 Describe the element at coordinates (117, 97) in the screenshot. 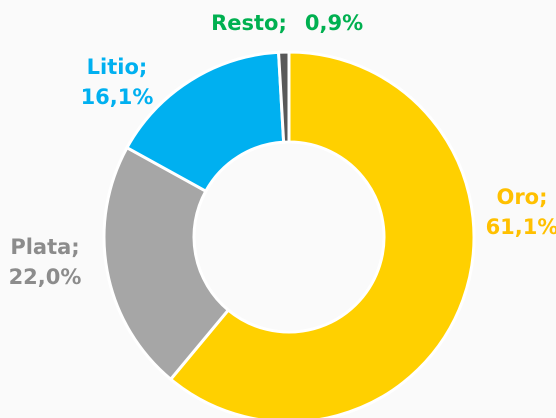

I see `value-label: 16,1%` at that location.